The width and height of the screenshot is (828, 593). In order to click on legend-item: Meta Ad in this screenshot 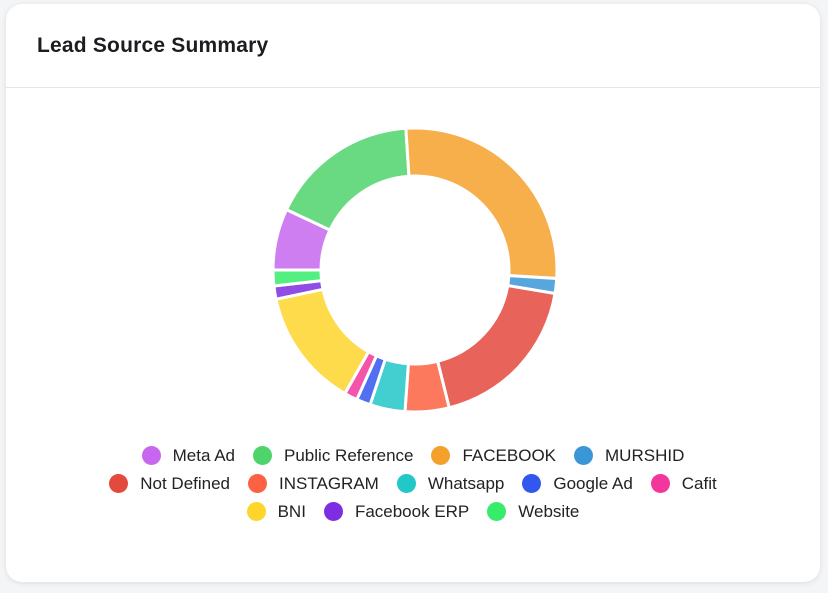, I will do `click(188, 455)`.